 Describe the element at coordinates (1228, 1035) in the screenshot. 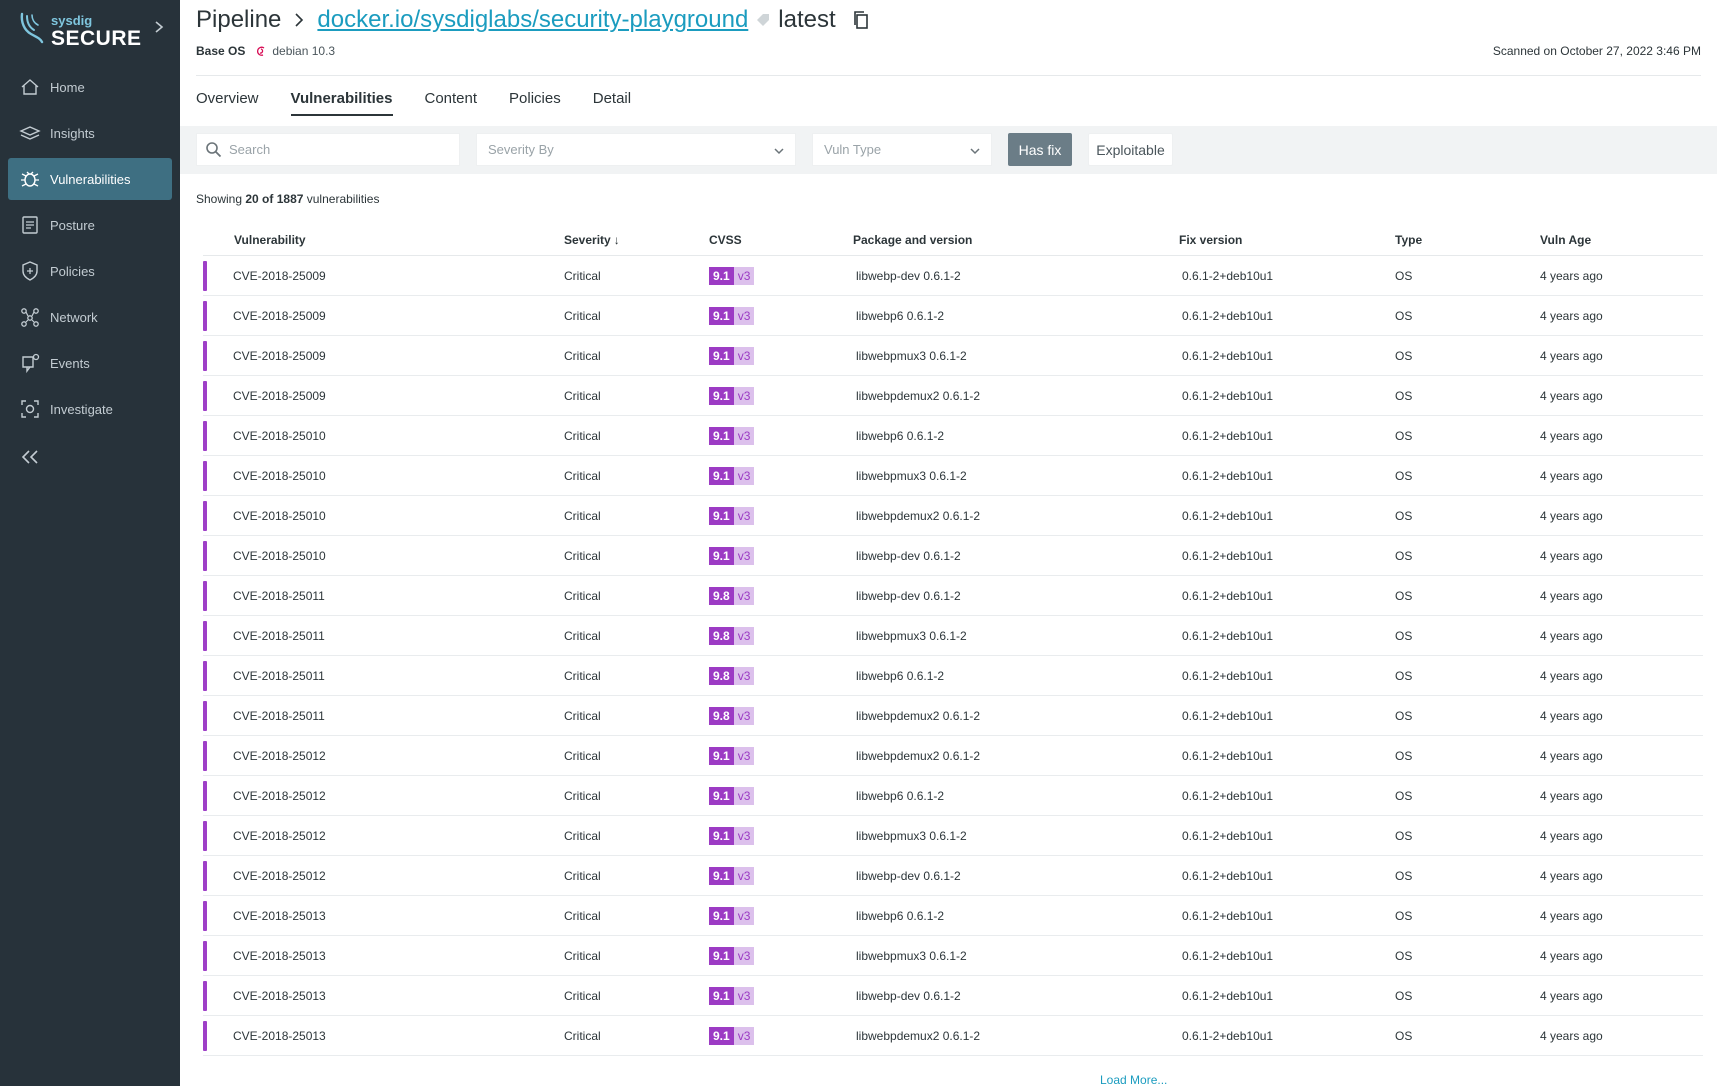

I see `cell-fix-version: 0.6.1-2+deb10u1` at that location.